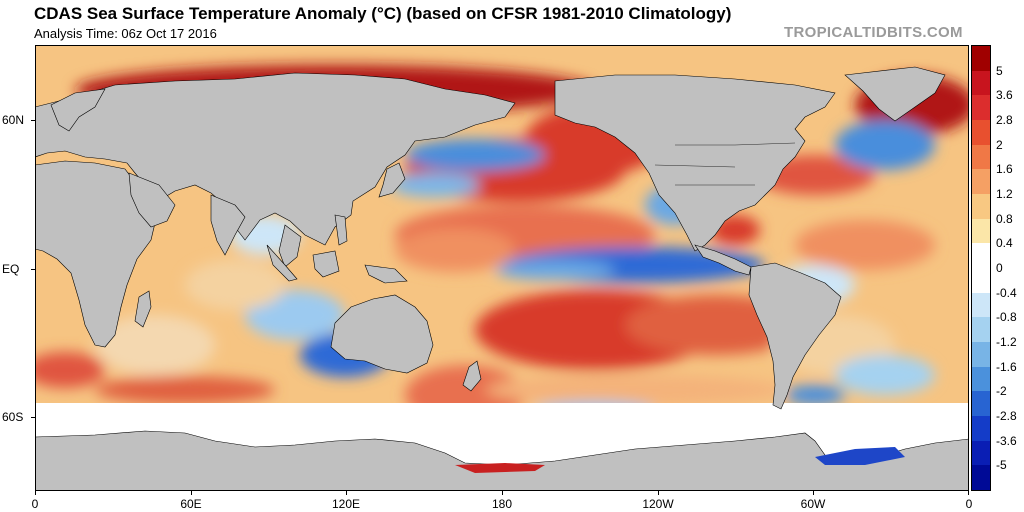 Image resolution: width=1024 pixels, height=512 pixels. Describe the element at coordinates (1004, 243) in the screenshot. I see `colorbar-label: 0.4` at that location.